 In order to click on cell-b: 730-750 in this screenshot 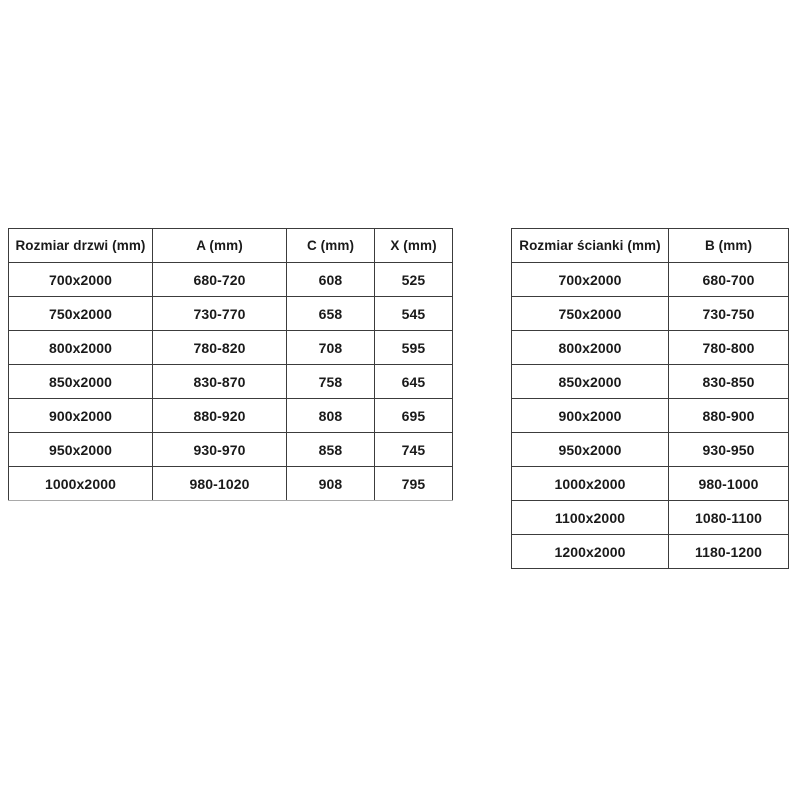, I will do `click(728, 313)`.